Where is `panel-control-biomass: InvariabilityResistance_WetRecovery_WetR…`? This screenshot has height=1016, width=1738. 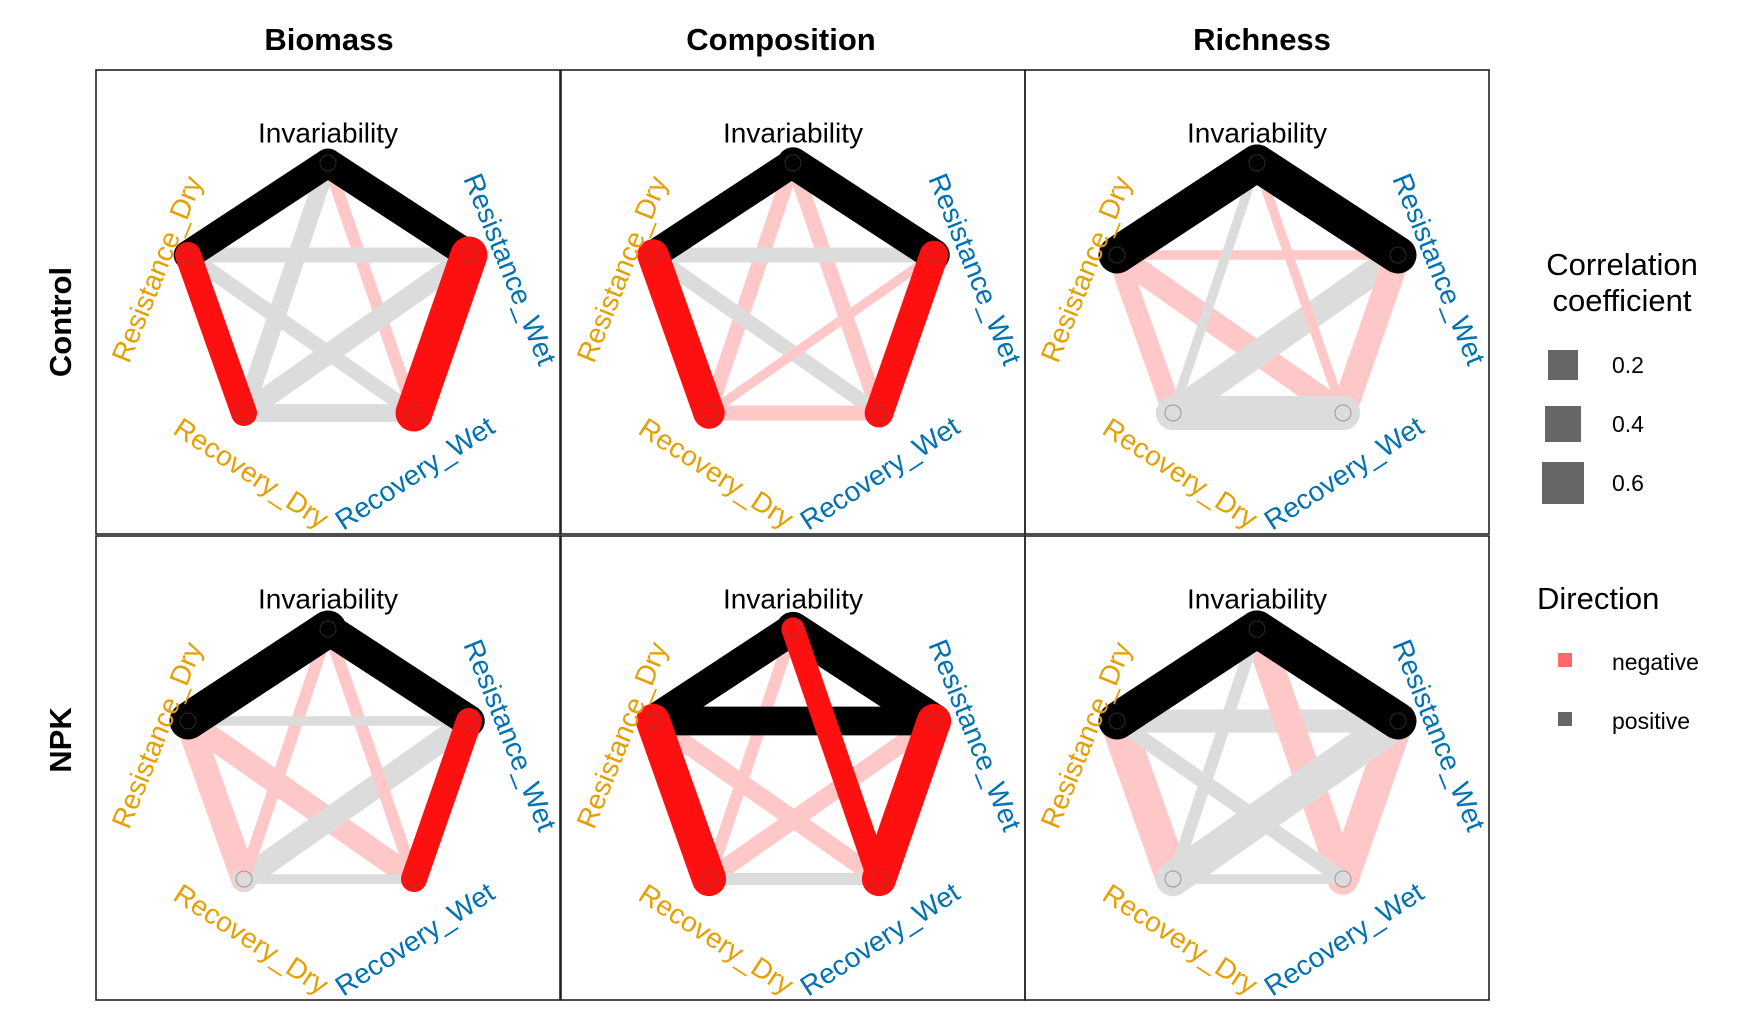
panel-control-biomass: InvariabilityResistance_WetRecovery_WetR… is located at coordinates (328, 302).